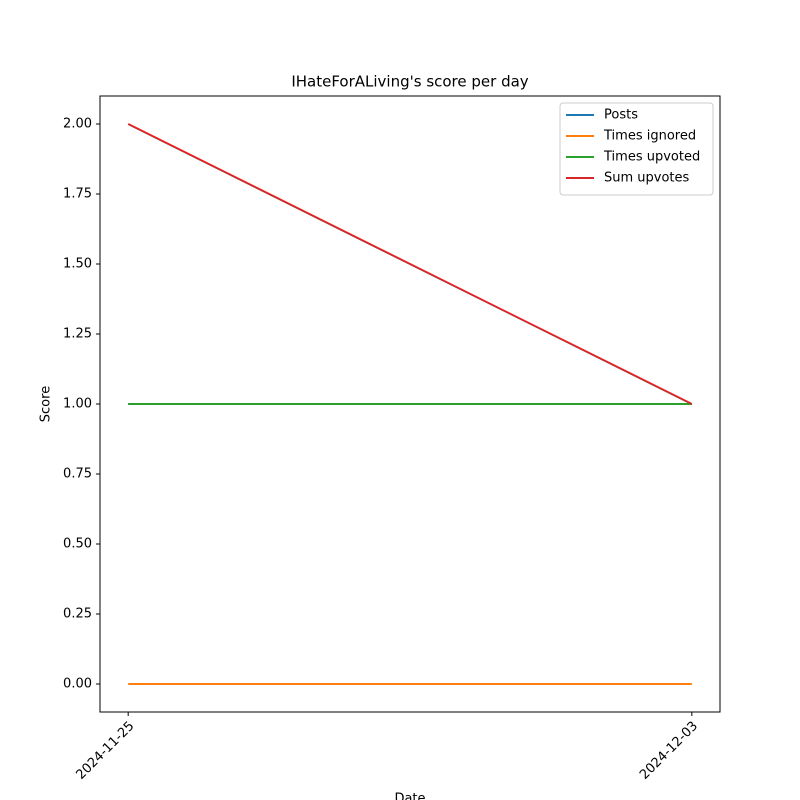 The height and width of the screenshot is (800, 800). What do you see at coordinates (669, 751) in the screenshot?
I see `x-tick-label: 2024-12-03` at bounding box center [669, 751].